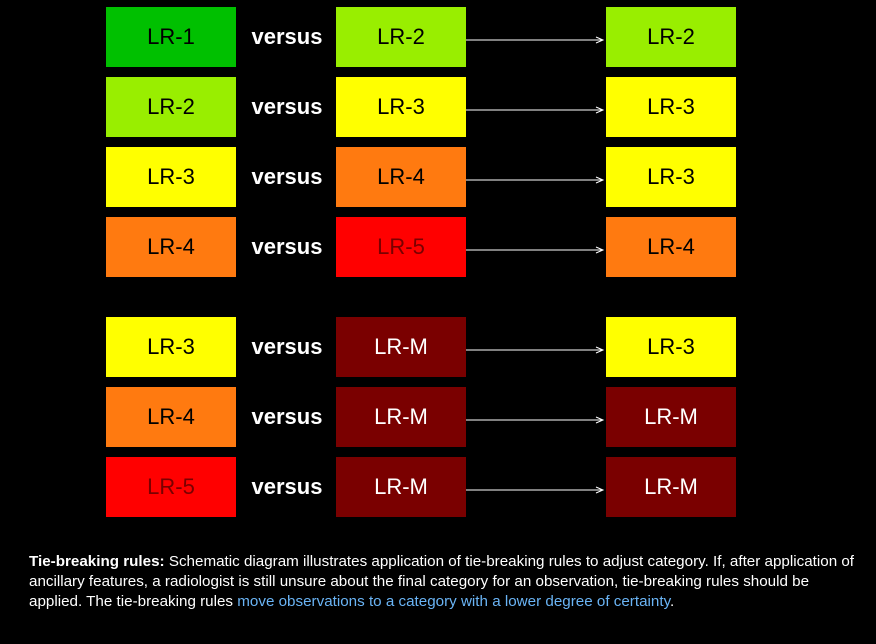 This screenshot has width=876, height=644. I want to click on caption-lead: Tie-breaking rules:, so click(97, 561).